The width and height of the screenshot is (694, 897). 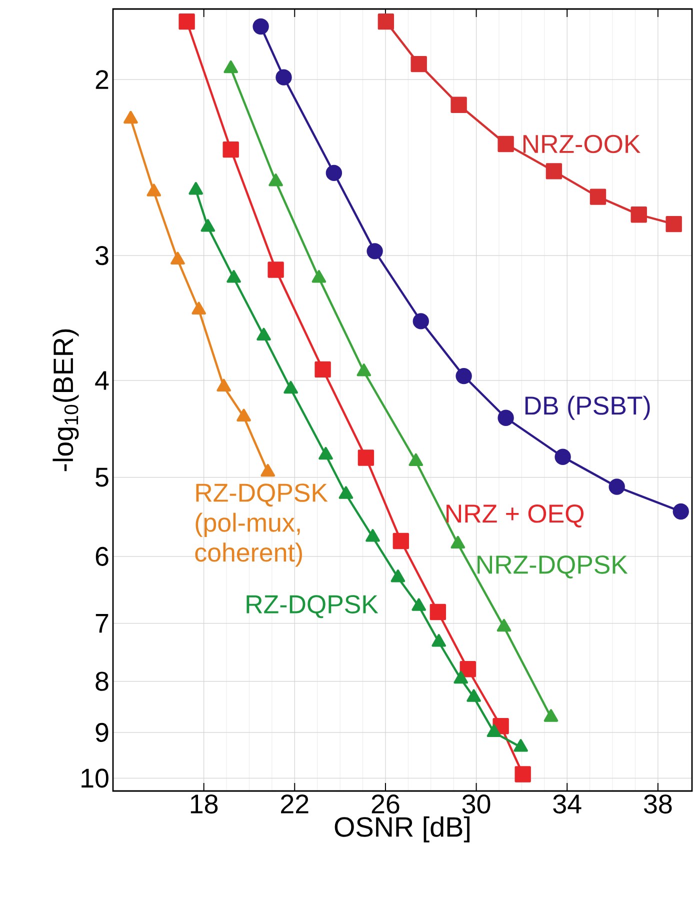 What do you see at coordinates (102, 79) in the screenshot?
I see `y-tick-label: 2` at bounding box center [102, 79].